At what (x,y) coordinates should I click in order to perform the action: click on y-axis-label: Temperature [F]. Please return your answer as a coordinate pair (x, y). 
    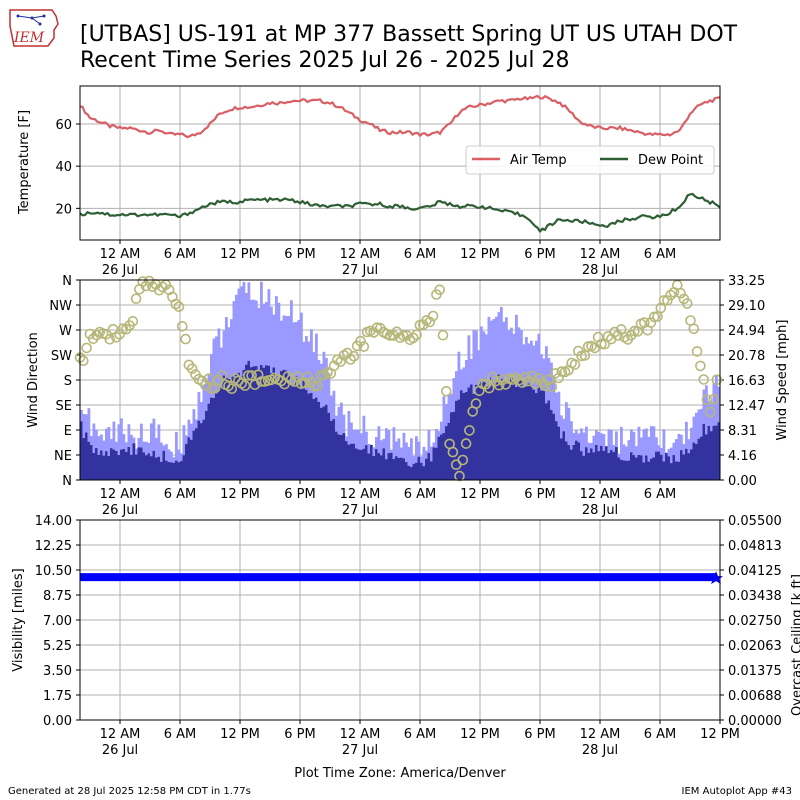
    Looking at the image, I should click on (24, 162).